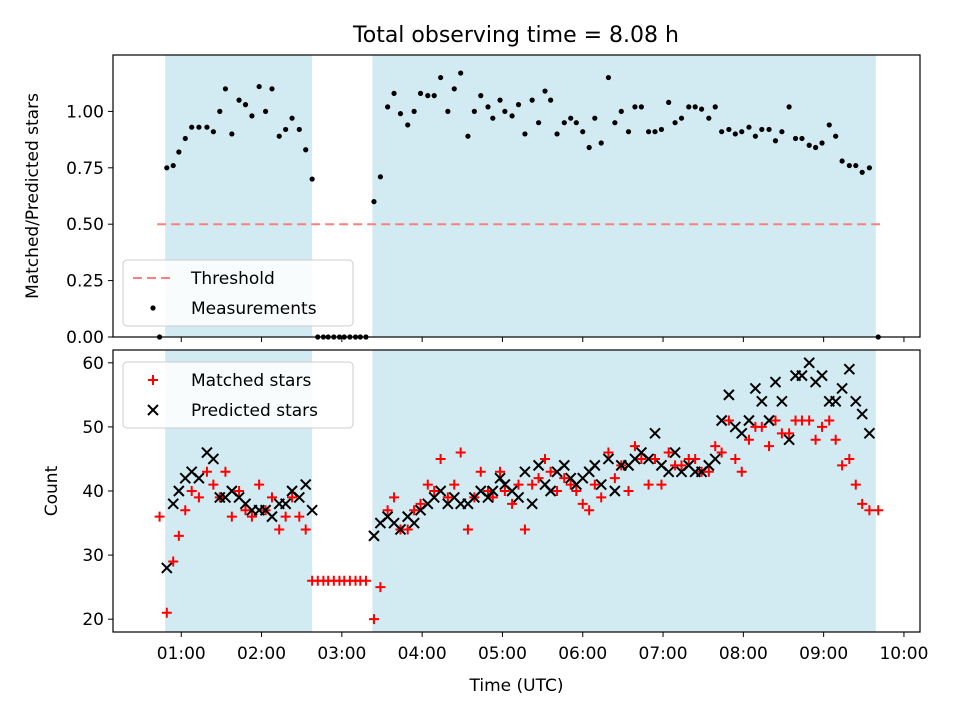  What do you see at coordinates (153, 380) in the screenshot?
I see `legend-matched-swatch` at bounding box center [153, 380].